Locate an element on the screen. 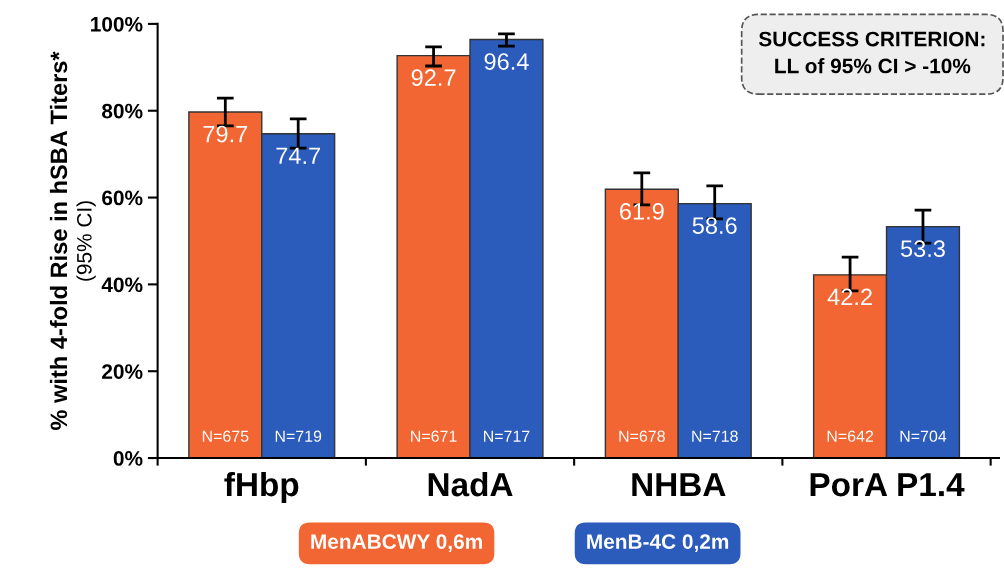 The height and width of the screenshot is (569, 1004). data-label: 74.7 is located at coordinates (298, 155).